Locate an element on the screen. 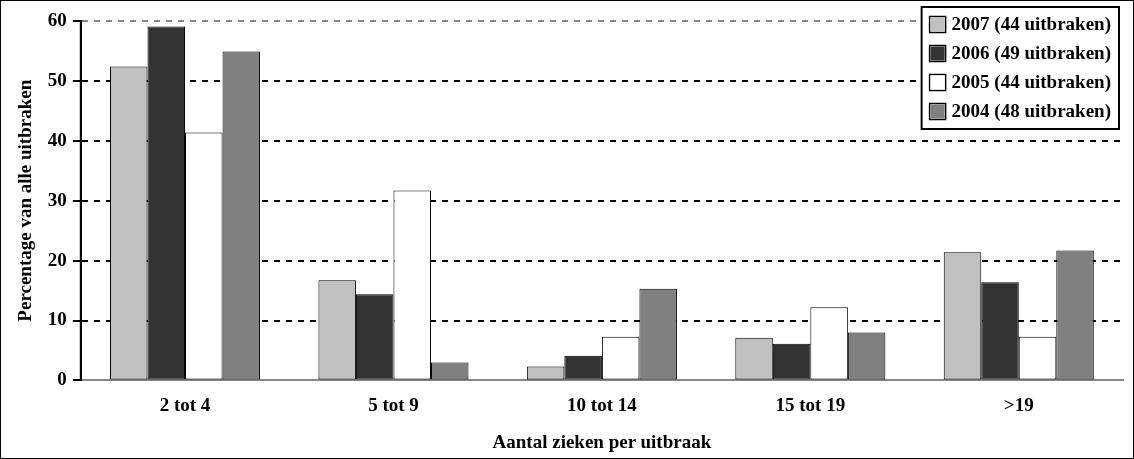 This screenshot has height=459, width=1134. x-tick-label: >19 is located at coordinates (1018, 404).